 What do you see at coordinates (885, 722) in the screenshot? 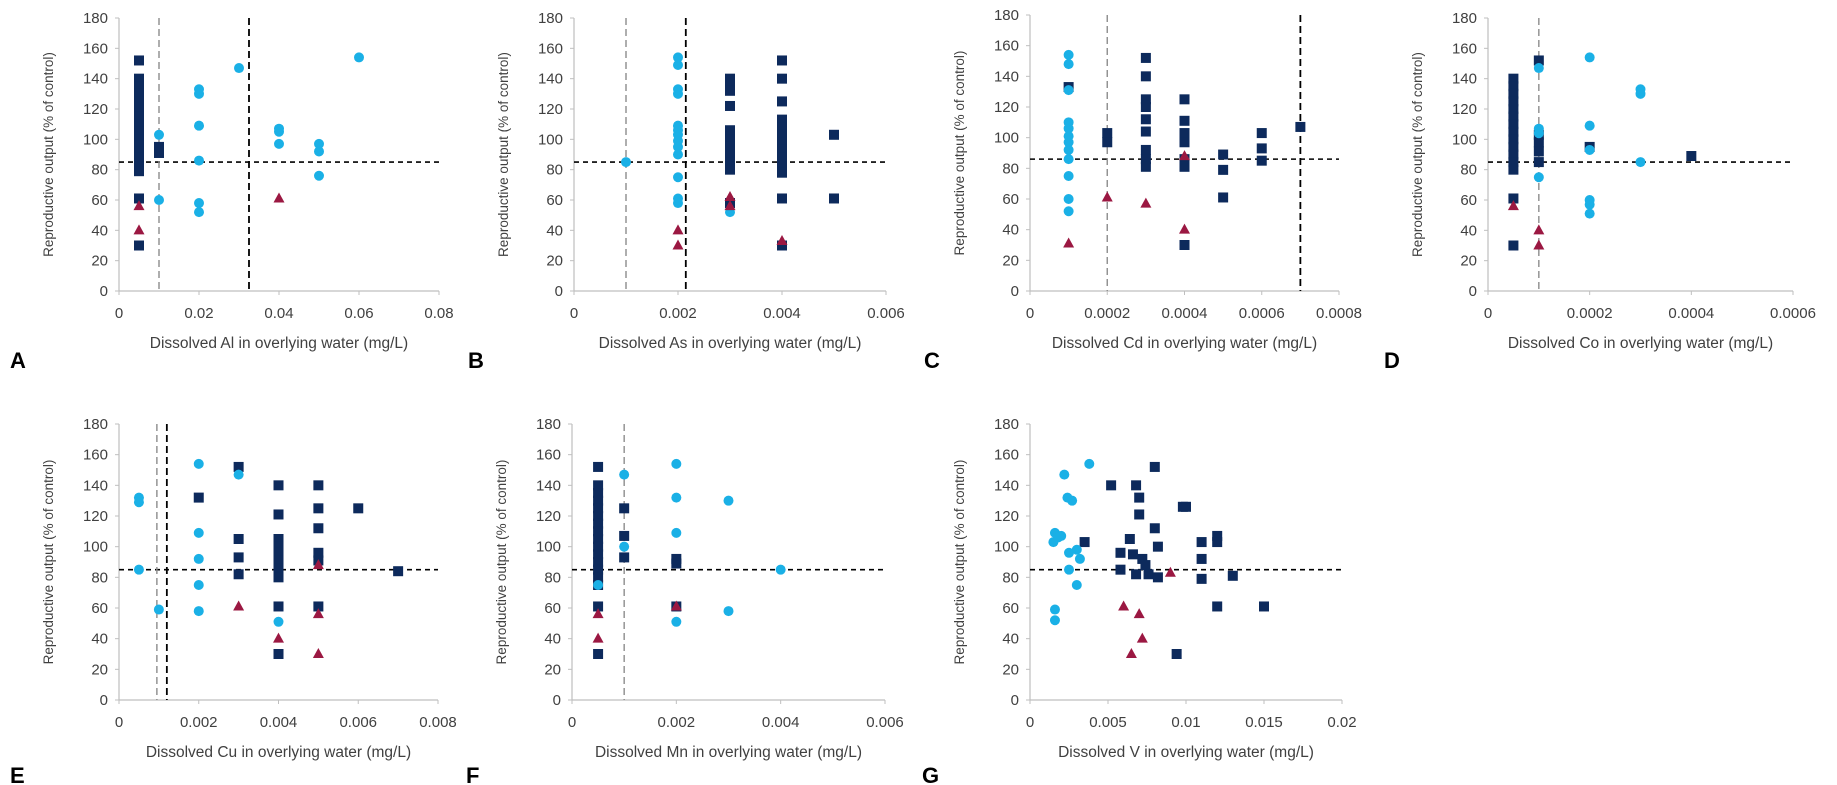
I see `x-tick-label: 0.006` at bounding box center [885, 722].